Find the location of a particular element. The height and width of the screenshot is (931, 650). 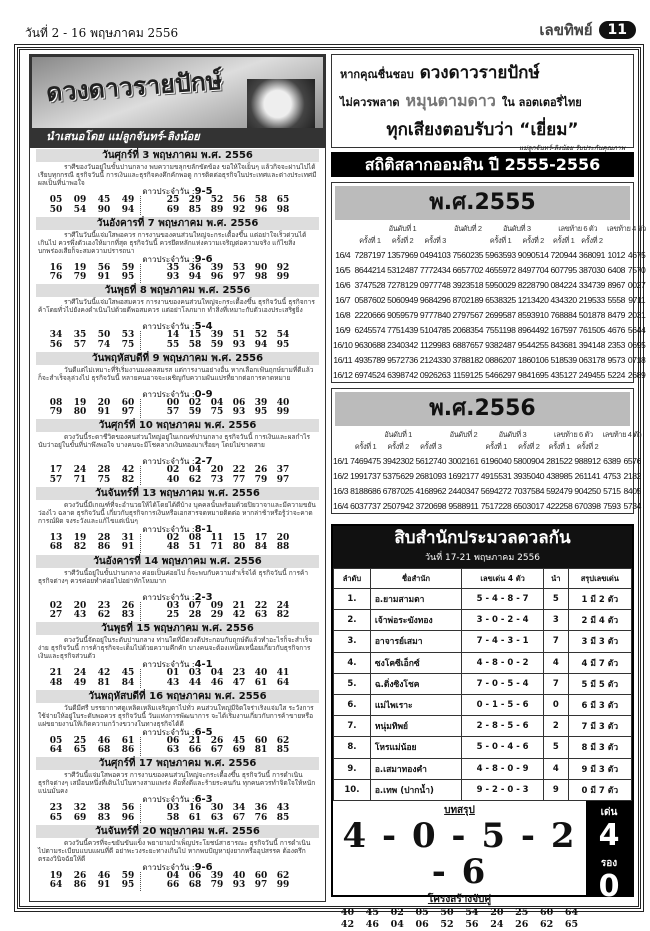

promo-feature-name: หมุนตามดาว is located at coordinates (450, 100).